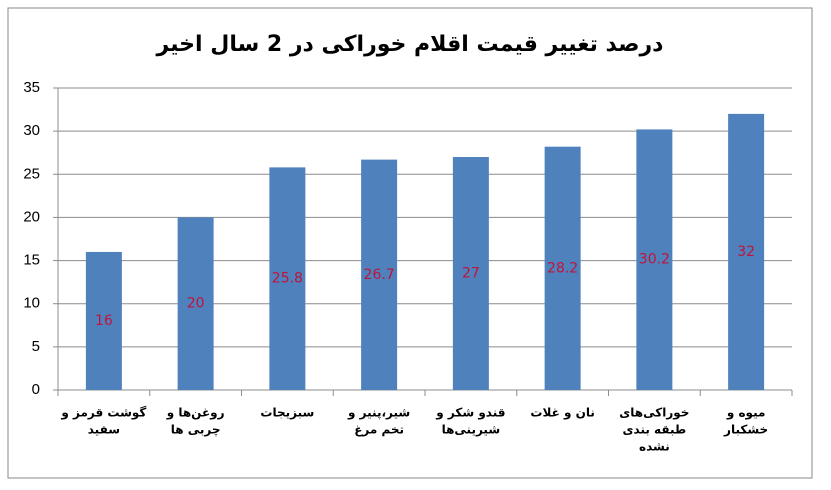  I want to click on x-tick-label: سفید, so click(104, 430).